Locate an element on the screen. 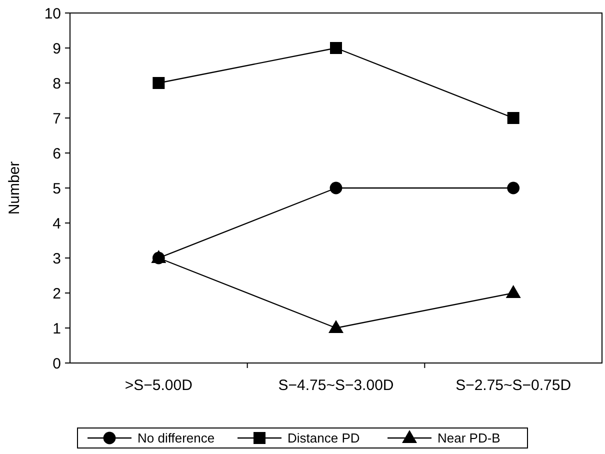 This screenshot has width=605, height=454. y-tick-label: 2 is located at coordinates (56, 293).